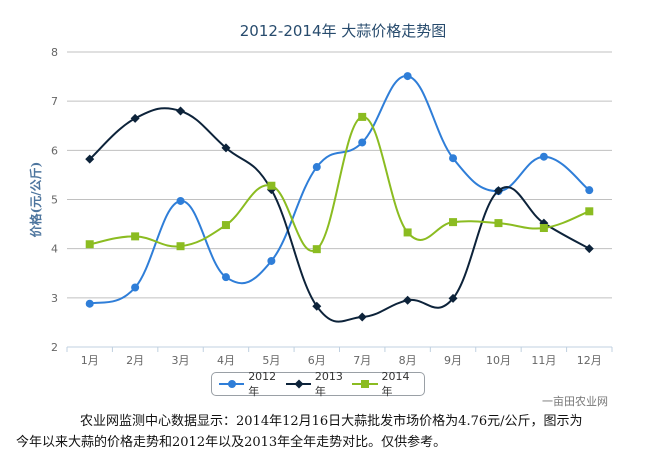 The width and height of the screenshot is (667, 453). What do you see at coordinates (54, 101) in the screenshot?
I see `y-tick-label: 7` at bounding box center [54, 101].